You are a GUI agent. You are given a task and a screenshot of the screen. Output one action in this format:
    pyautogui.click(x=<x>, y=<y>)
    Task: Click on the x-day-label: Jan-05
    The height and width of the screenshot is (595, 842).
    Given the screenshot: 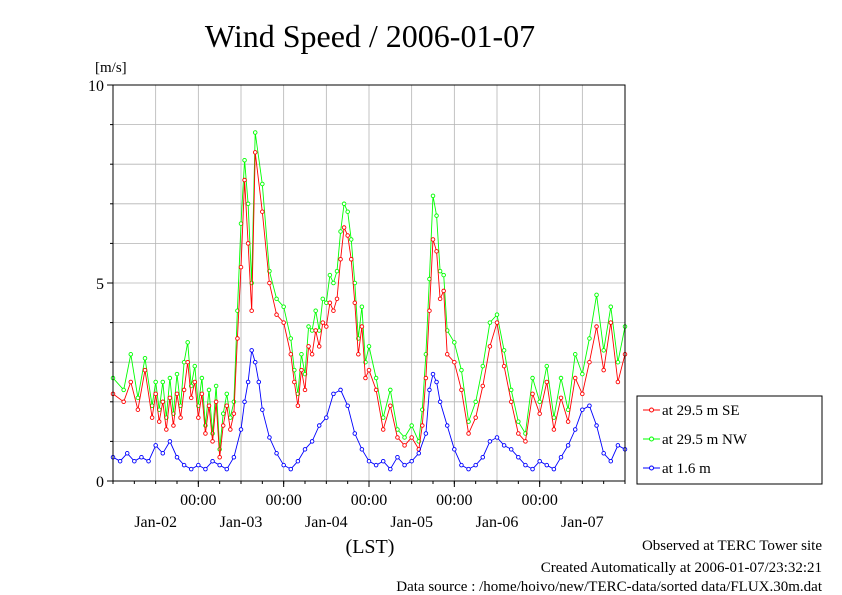 What is the action you would take?
    pyautogui.click(x=411, y=522)
    